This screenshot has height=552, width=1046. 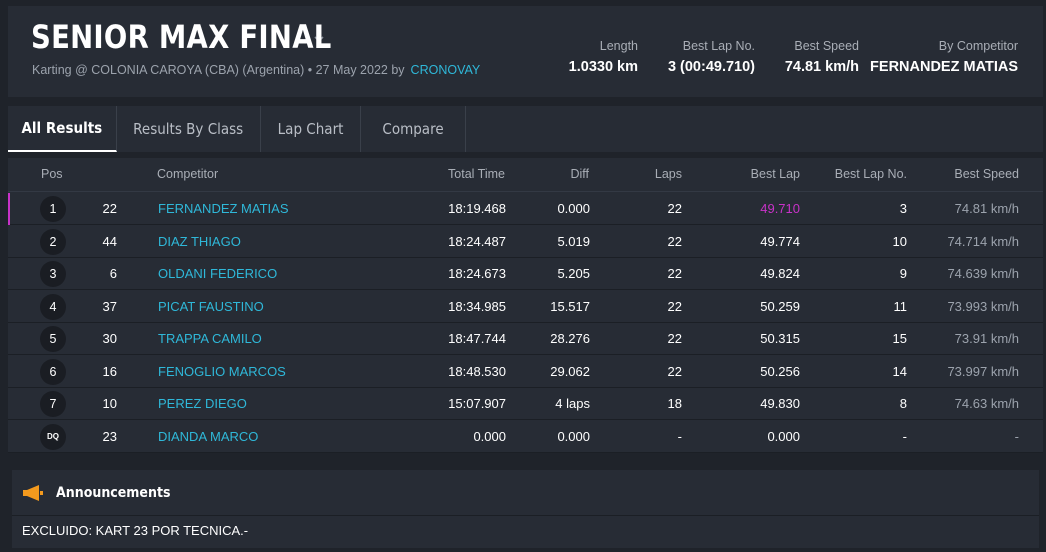 I want to click on col-best-speed: Best Speed, so click(x=986, y=174).